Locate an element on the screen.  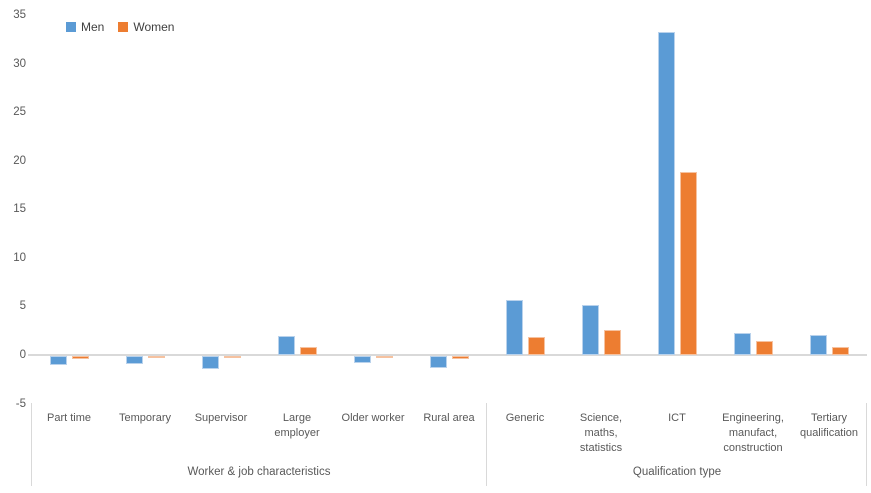
category-label-line: Supervisor is located at coordinates (221, 418).